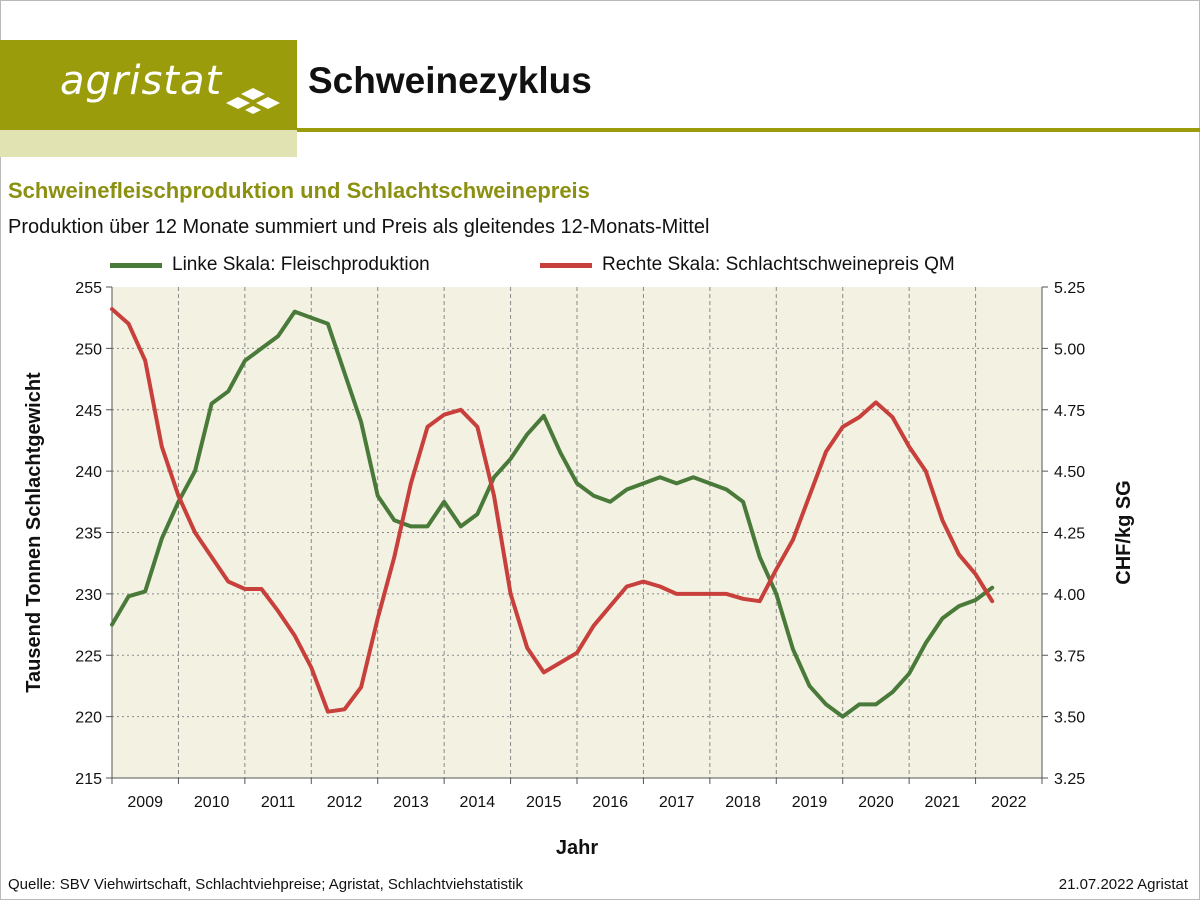 The image size is (1200, 900). I want to click on x-tick-label: 2022, so click(1009, 802).